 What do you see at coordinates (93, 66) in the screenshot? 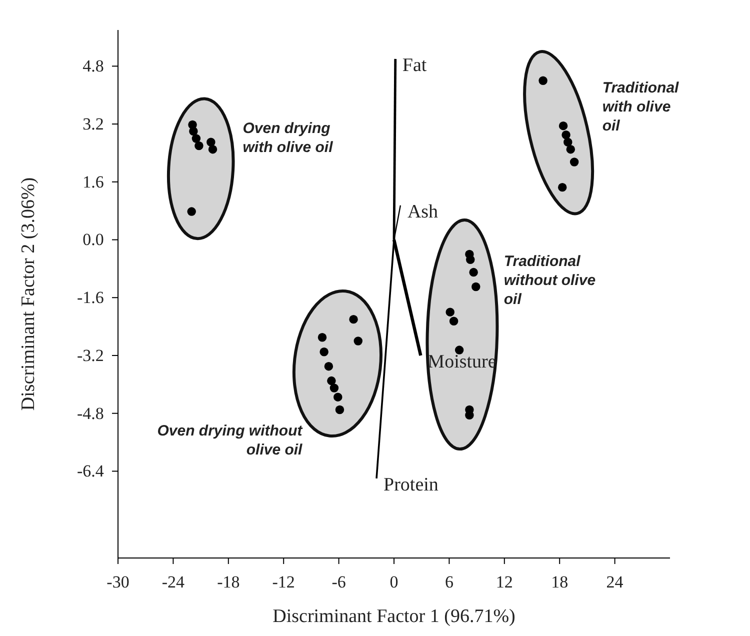
I see `y-tick-label: 4.8` at bounding box center [93, 66].